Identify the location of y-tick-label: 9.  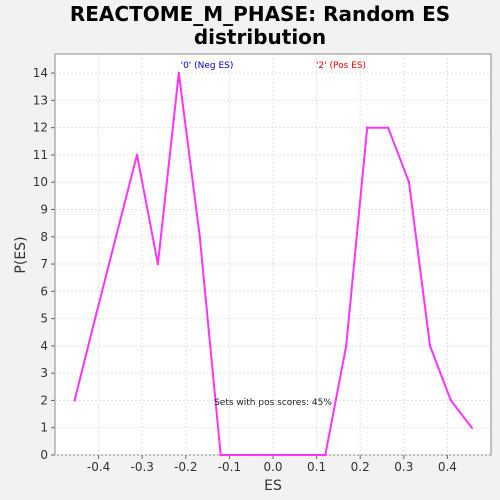
(44, 209).